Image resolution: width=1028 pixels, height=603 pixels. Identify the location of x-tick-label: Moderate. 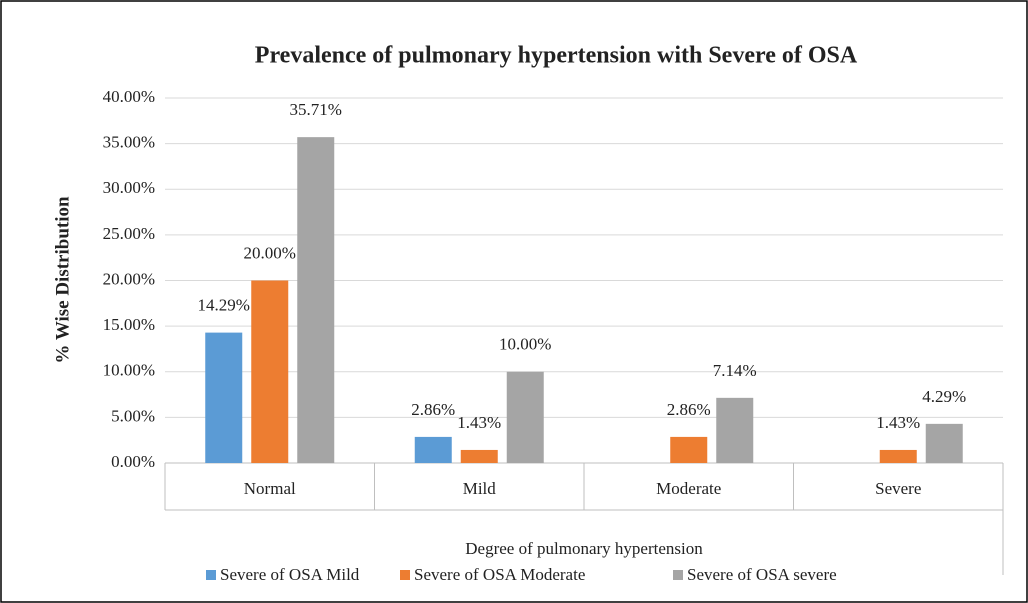
(688, 488).